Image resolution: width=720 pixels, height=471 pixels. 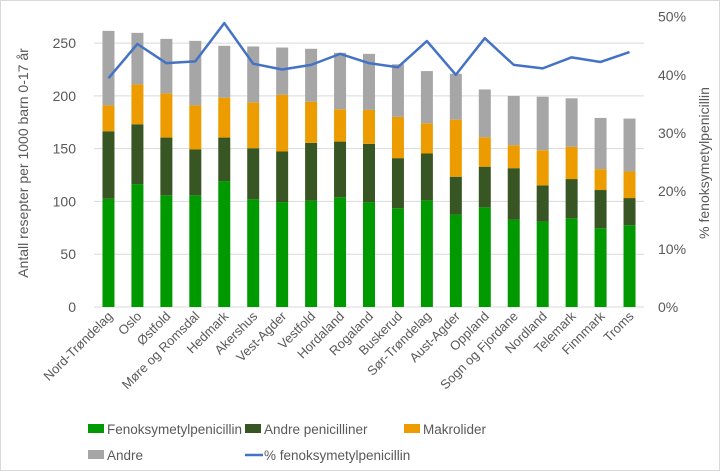 What do you see at coordinates (174, 429) in the screenshot?
I see `legend-label: Fenoksymetylpenicillin` at bounding box center [174, 429].